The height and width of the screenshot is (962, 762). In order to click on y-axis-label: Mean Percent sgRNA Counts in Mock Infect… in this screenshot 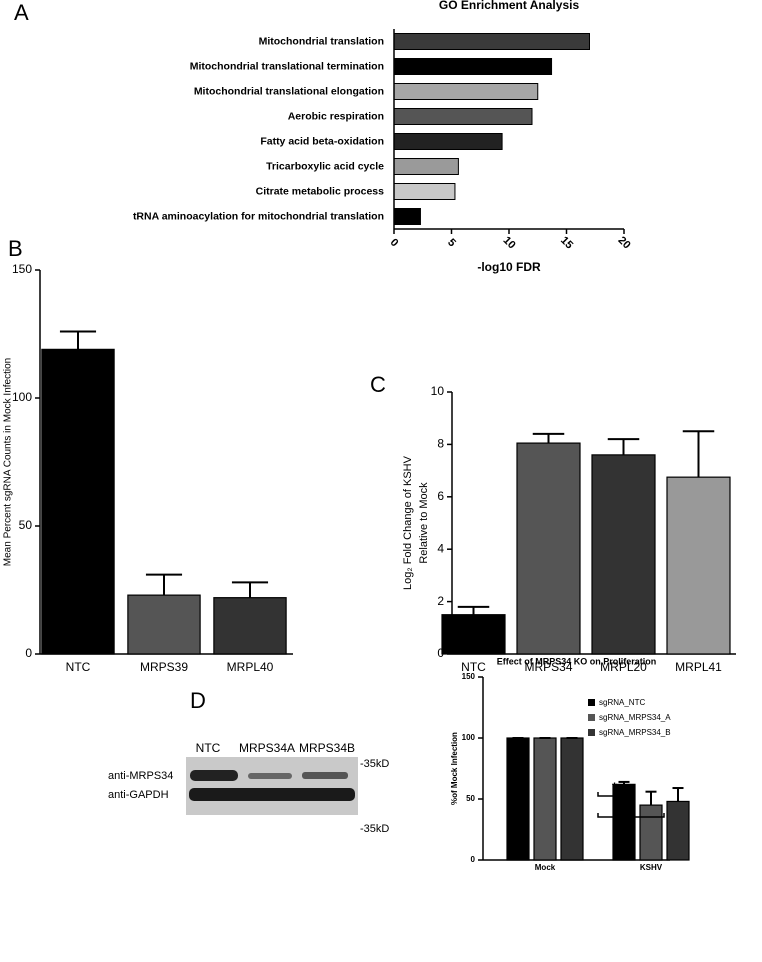, I will do `click(8, 462)`.